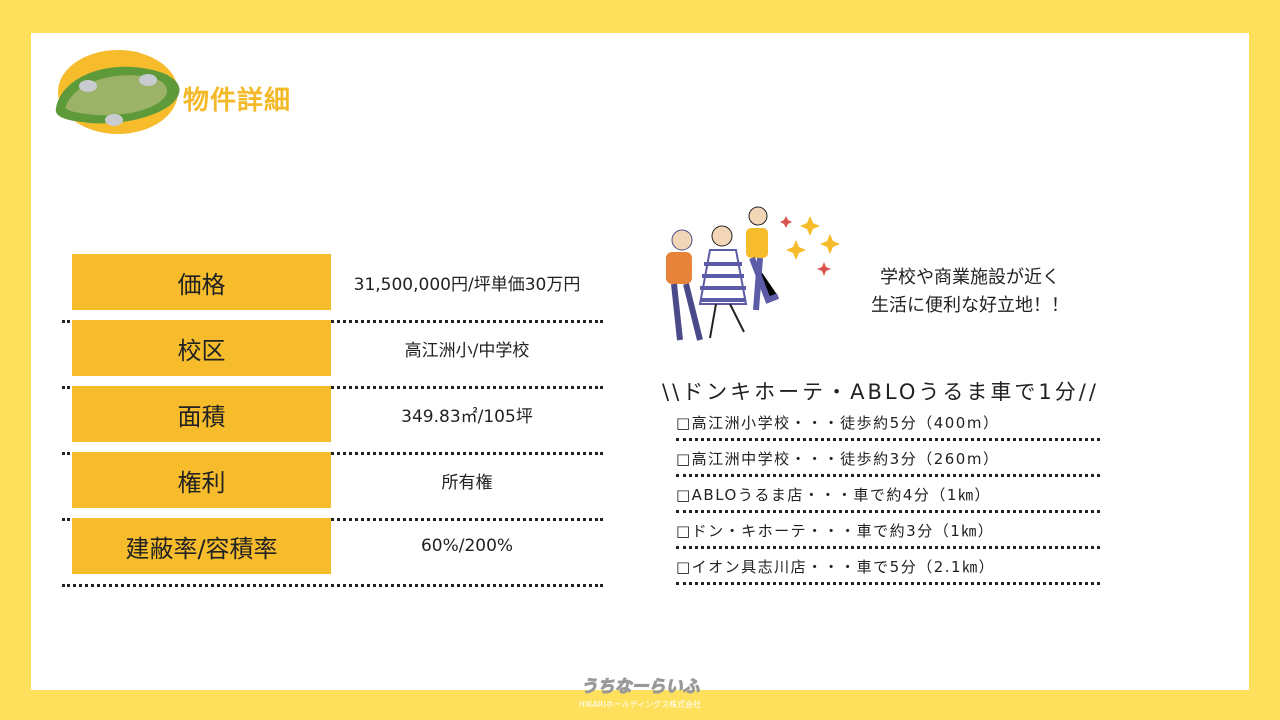 Image resolution: width=1280 pixels, height=720 pixels. What do you see at coordinates (970, 305) in the screenshot?
I see `catch-line-2: 生活に便利な好立地！！` at bounding box center [970, 305].